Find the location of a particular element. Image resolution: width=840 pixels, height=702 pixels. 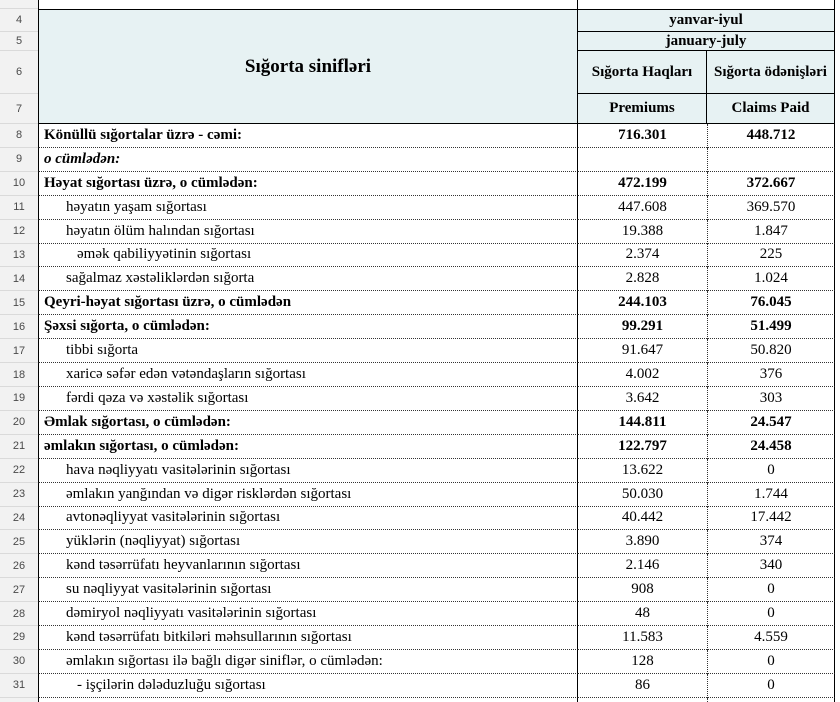

claims-cell: 1.847 is located at coordinates (771, 231).